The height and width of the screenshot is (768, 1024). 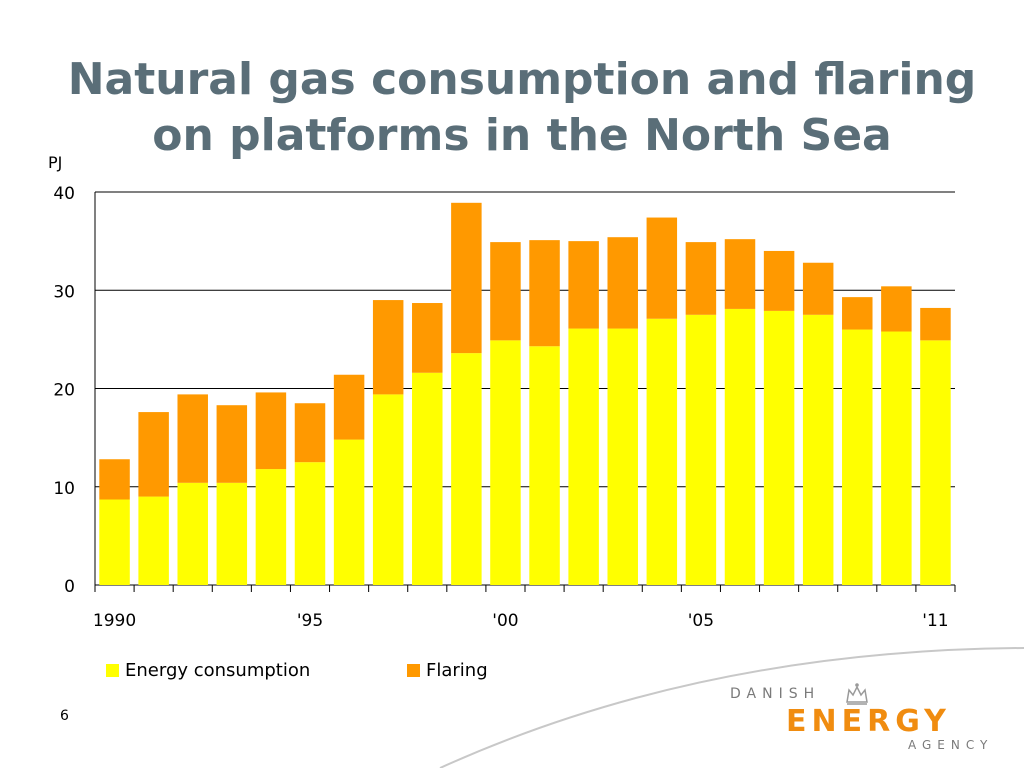 I want to click on bar-energy-consumption-1993, so click(x=232, y=533).